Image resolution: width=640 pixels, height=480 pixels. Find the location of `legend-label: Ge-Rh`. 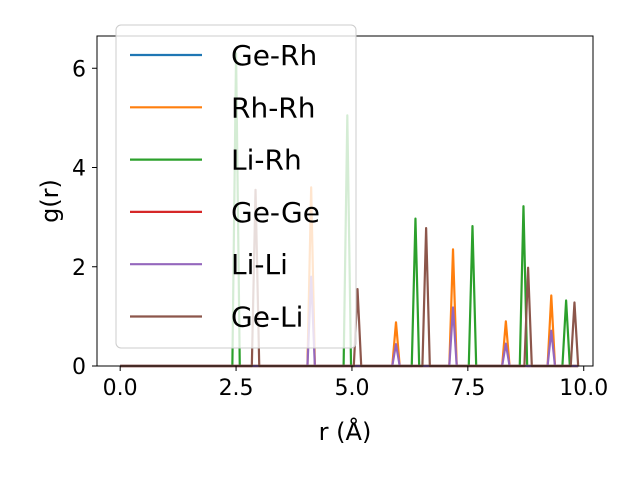

legend-label: Ge-Rh is located at coordinates (274, 55).